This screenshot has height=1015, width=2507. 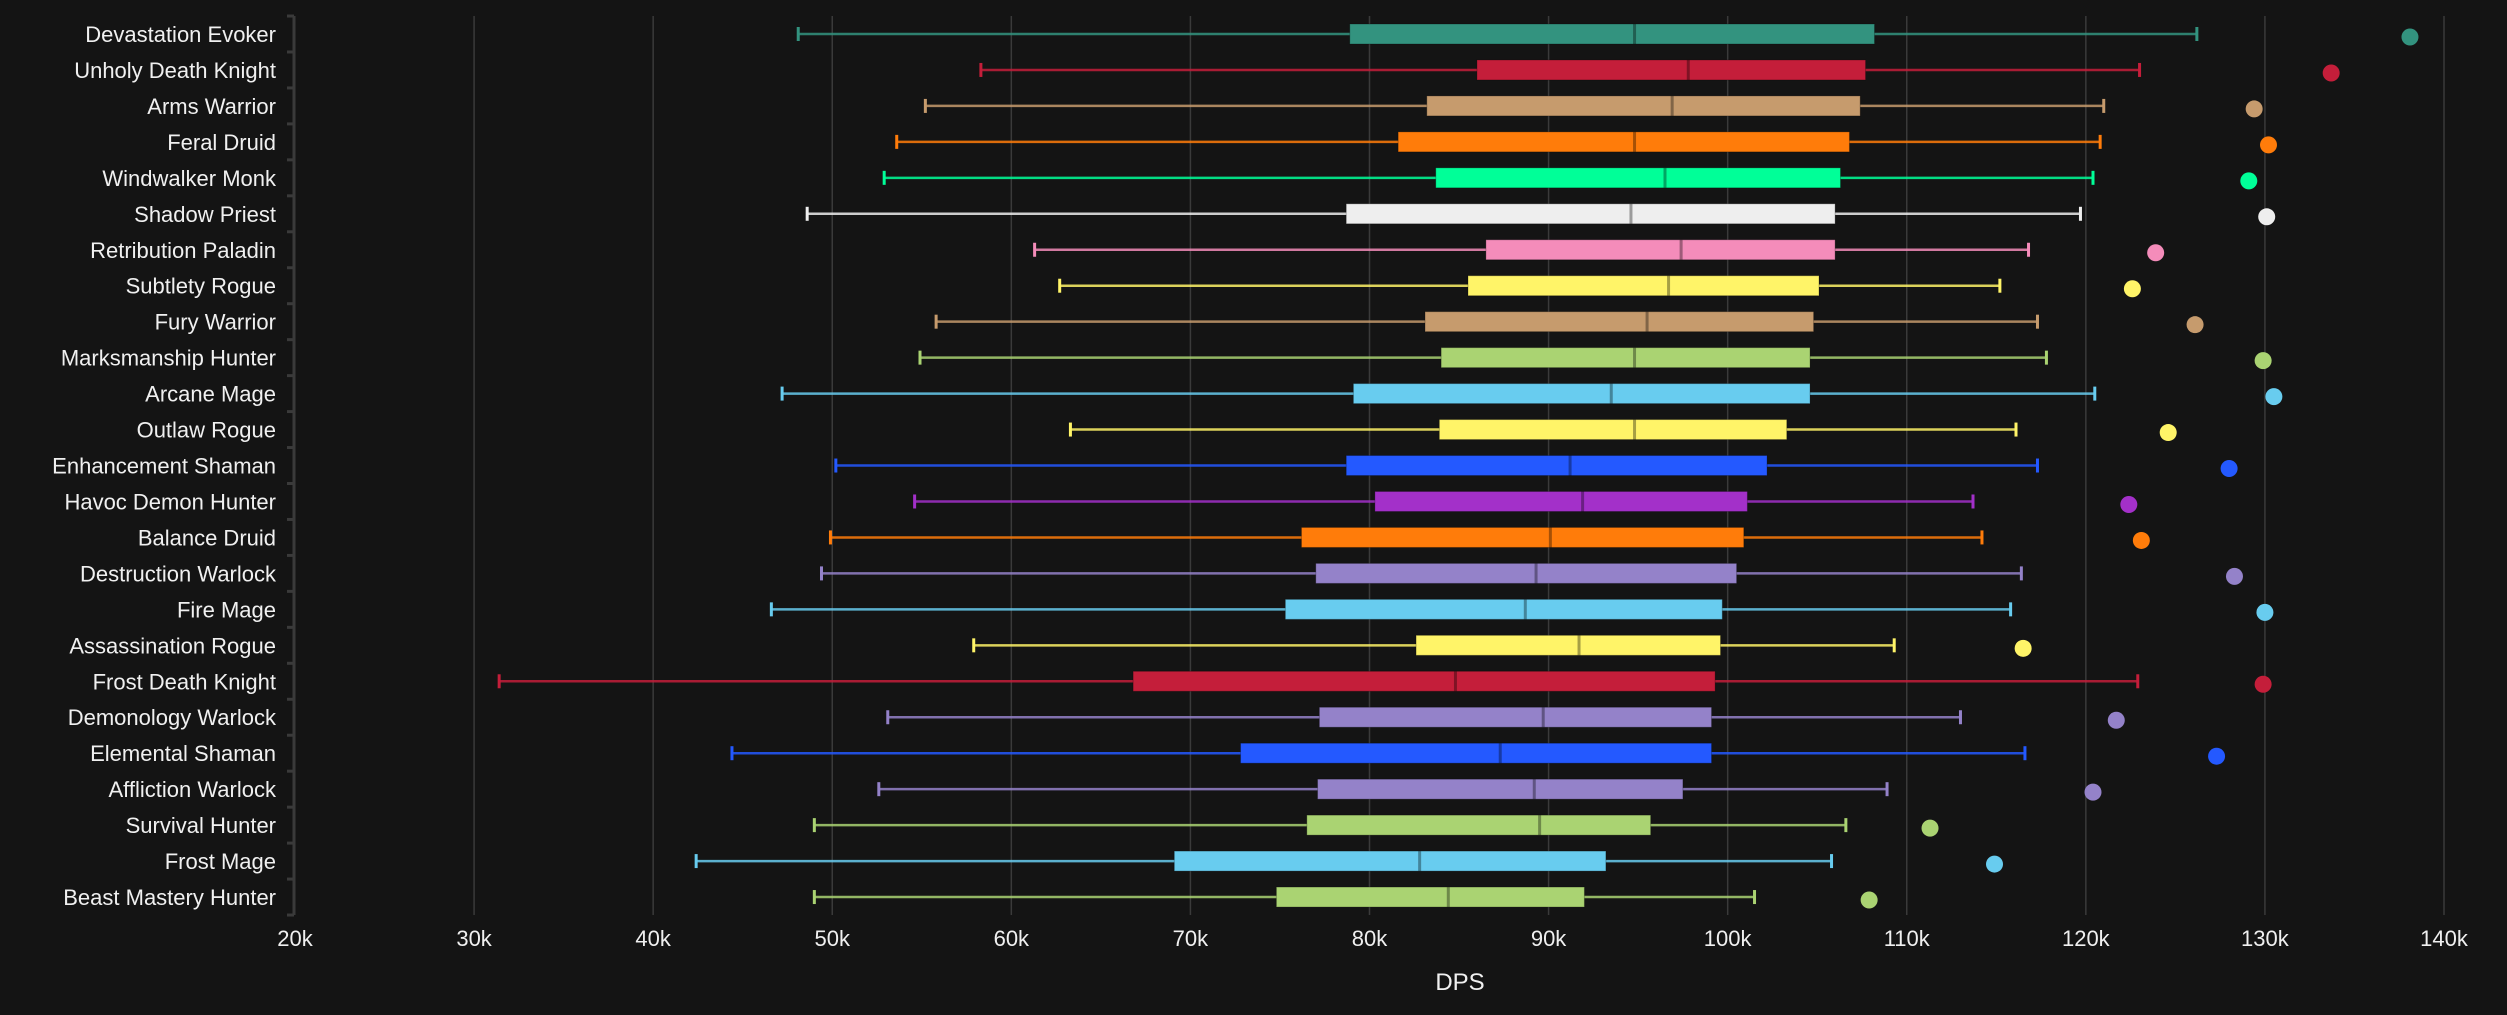 I want to click on category-label: Balance Druid, so click(x=207, y=537).